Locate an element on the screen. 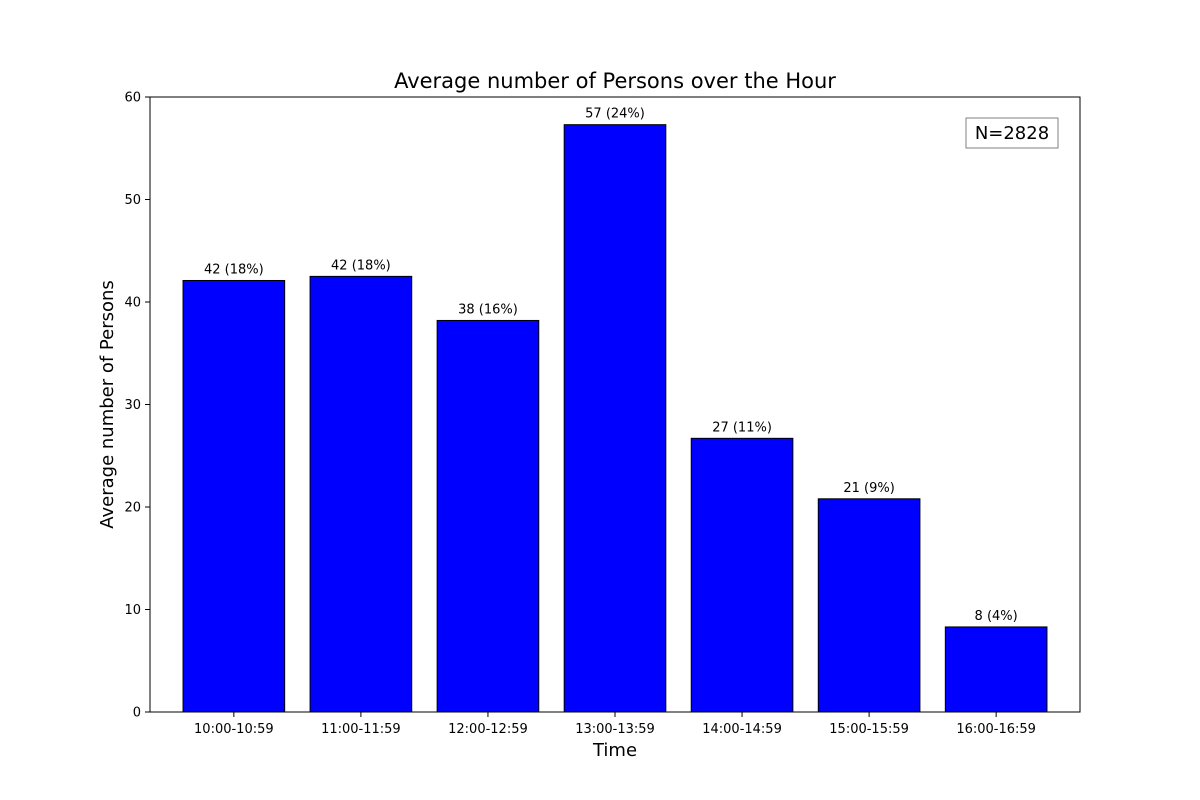 The width and height of the screenshot is (1200, 800). x-tick-label: 11:00-11:59 is located at coordinates (361, 729).